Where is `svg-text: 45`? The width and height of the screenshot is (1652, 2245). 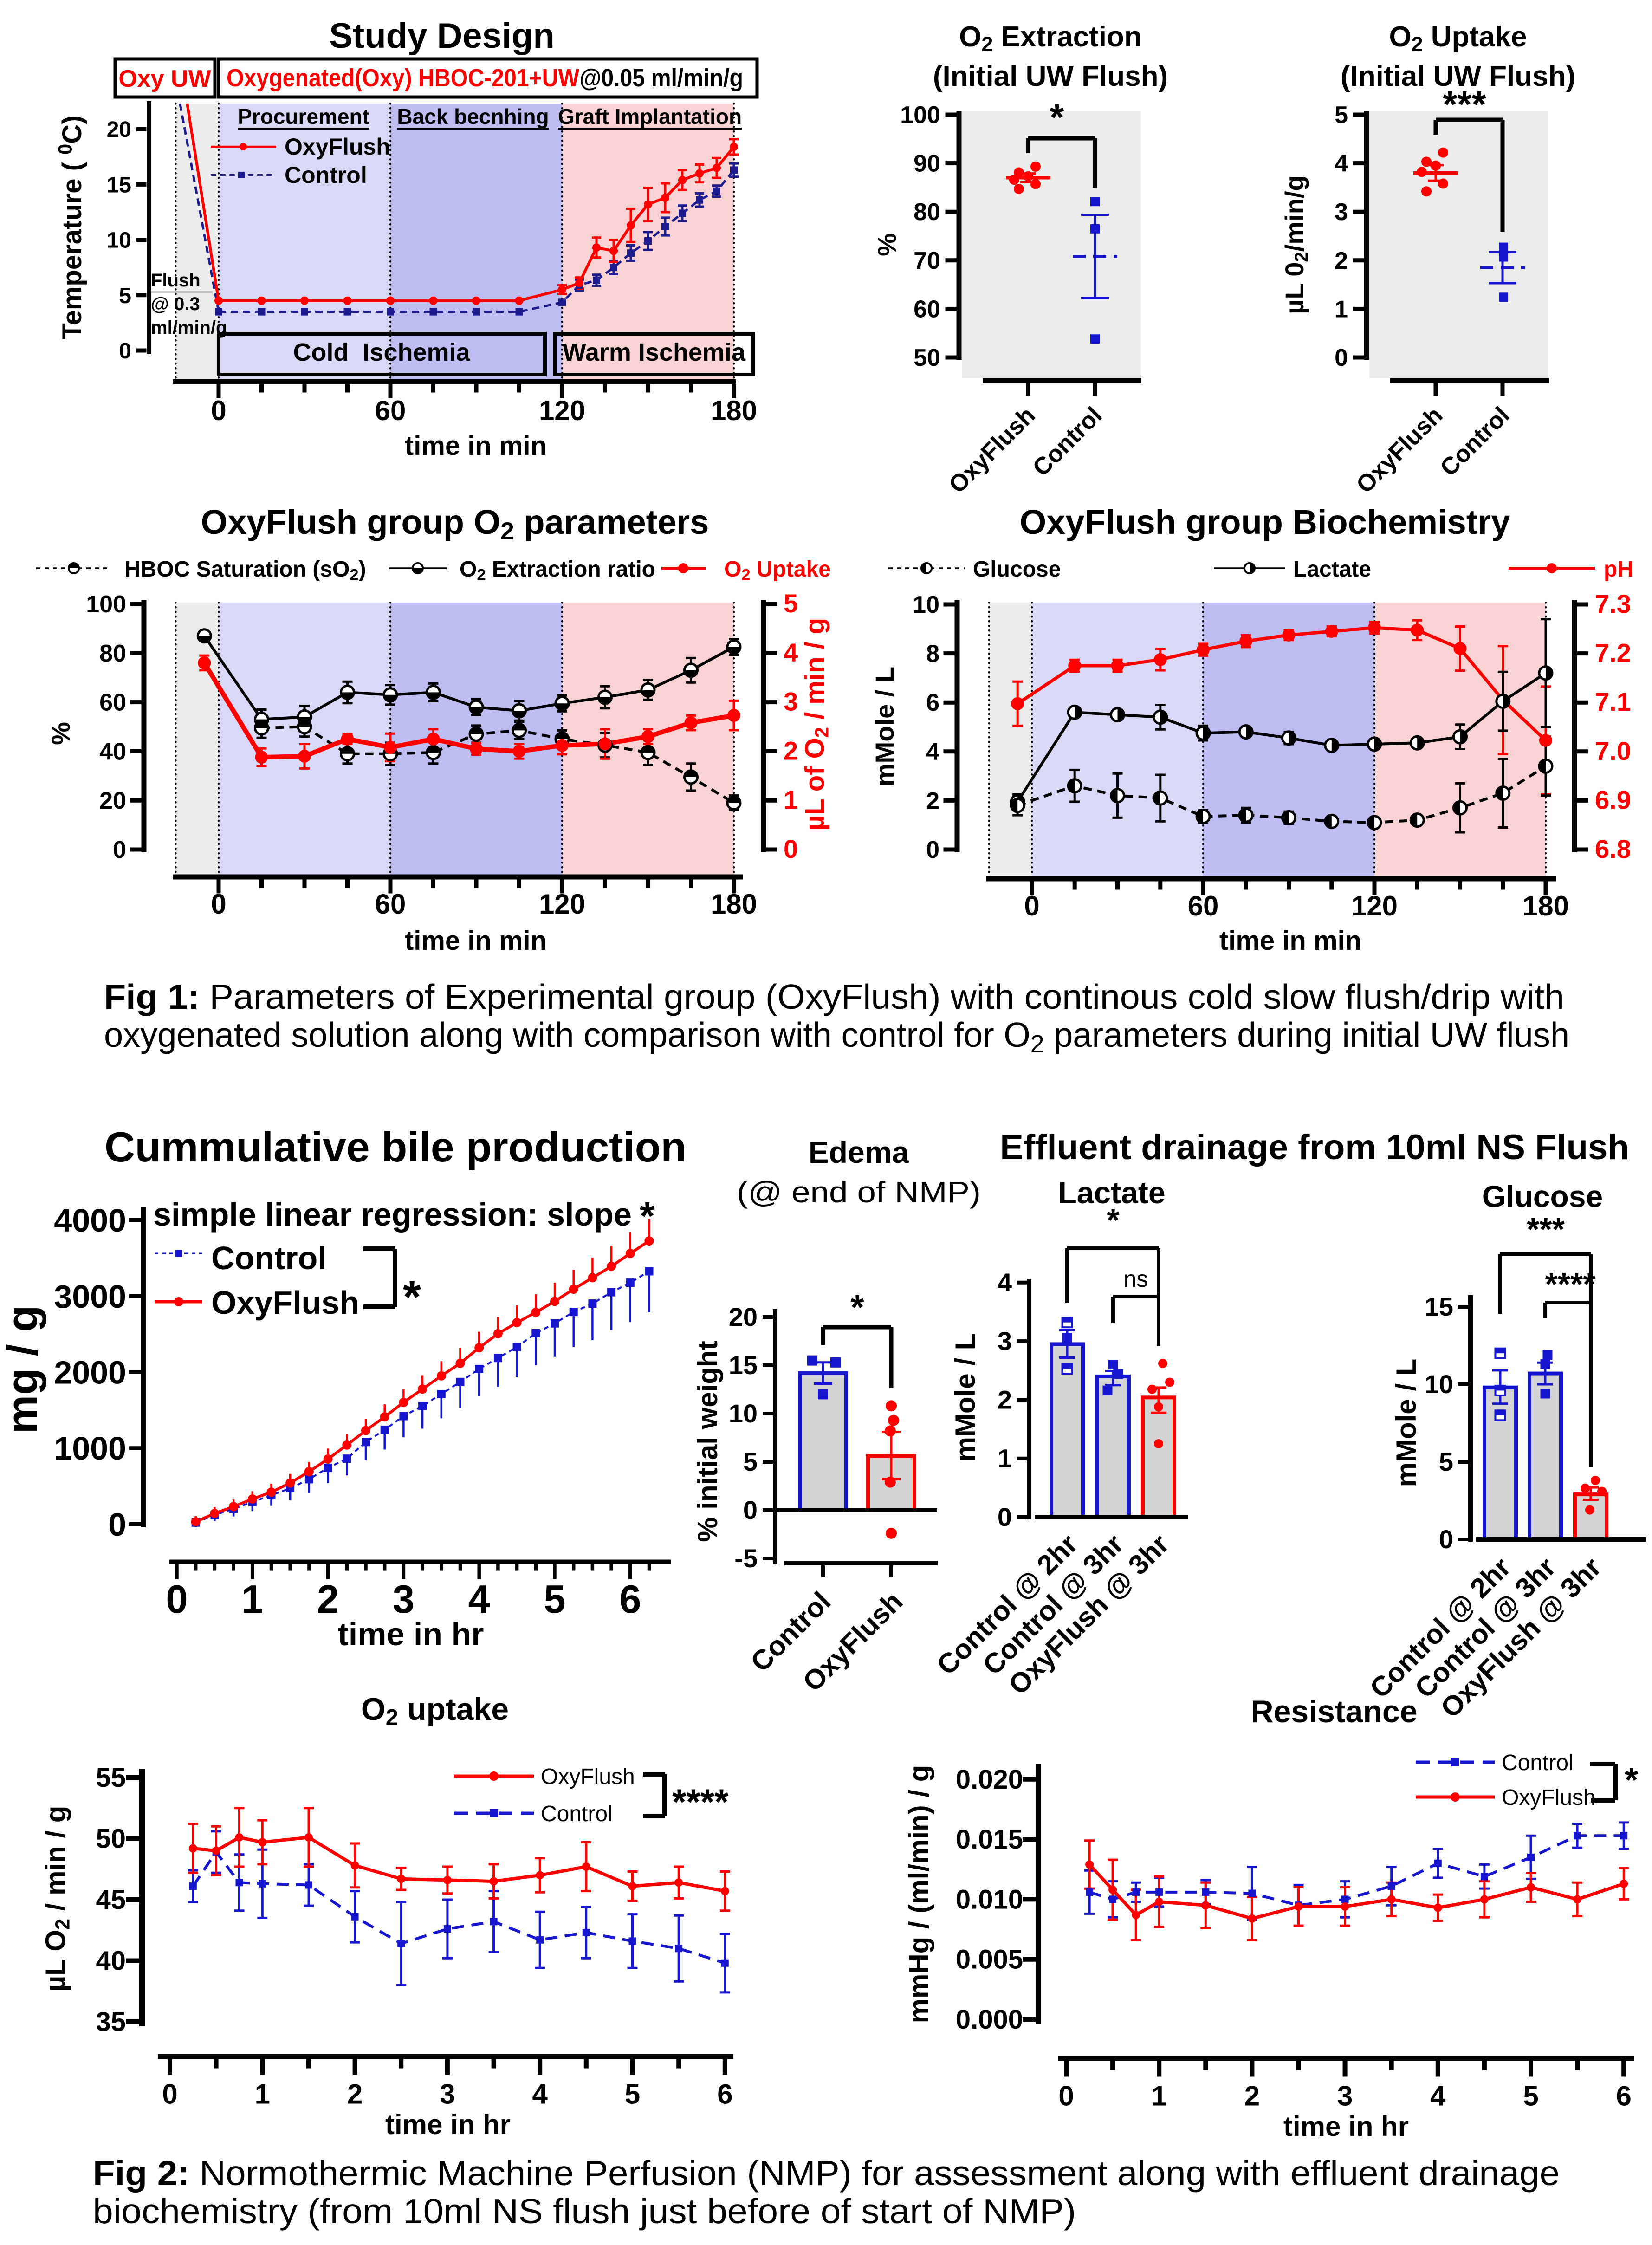 svg-text: 45 is located at coordinates (111, 1900).